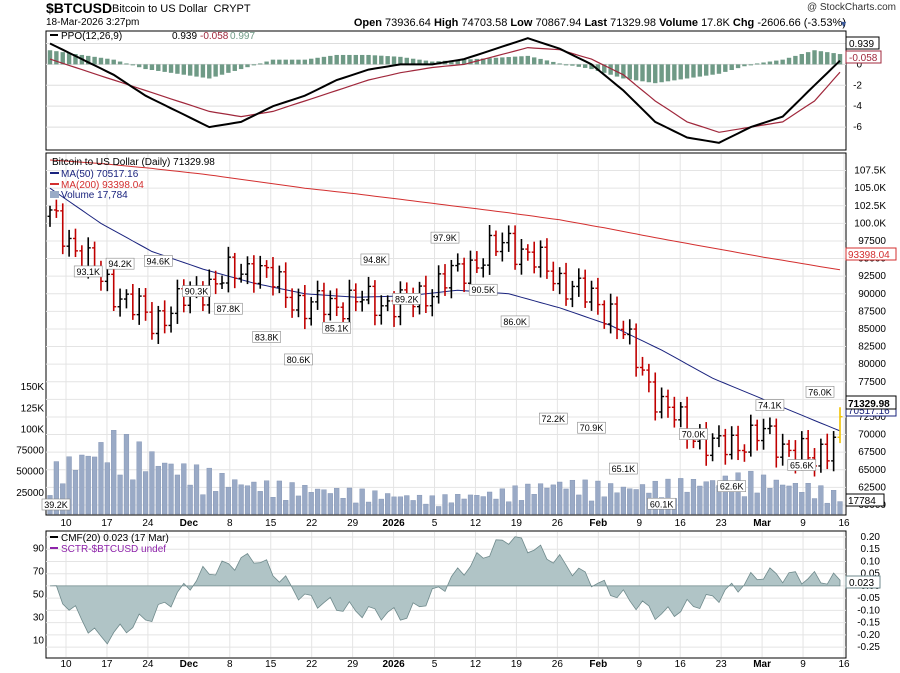 Image resolution: width=900 pixels, height=673 pixels. What do you see at coordinates (870, 188) in the screenshot?
I see `price-tick-label: 105.0K` at bounding box center [870, 188].